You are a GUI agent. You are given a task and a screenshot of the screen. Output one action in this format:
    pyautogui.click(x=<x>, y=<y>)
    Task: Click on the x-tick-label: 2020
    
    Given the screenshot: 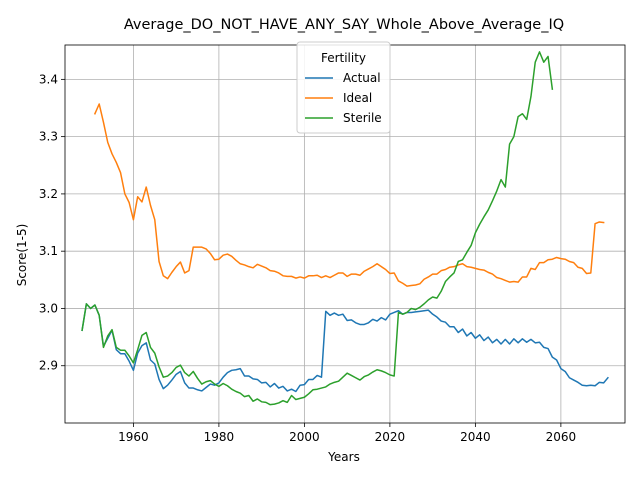 What is the action you would take?
    pyautogui.click(x=390, y=437)
    